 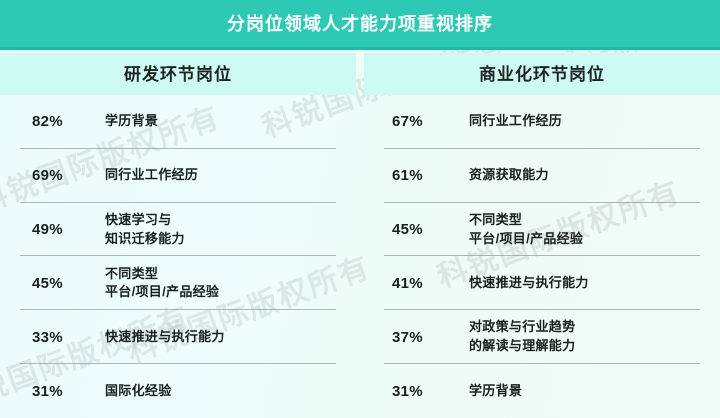 I want to click on table-row: 41% 快速推进与执行能力, so click(x=542, y=283).